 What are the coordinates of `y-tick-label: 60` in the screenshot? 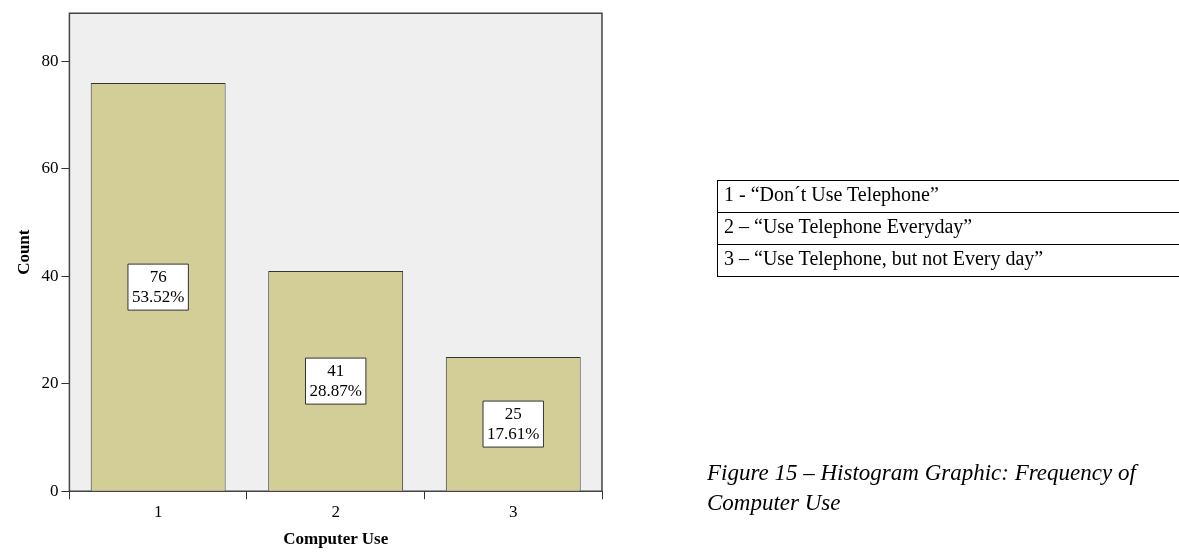 It's located at (50, 168).